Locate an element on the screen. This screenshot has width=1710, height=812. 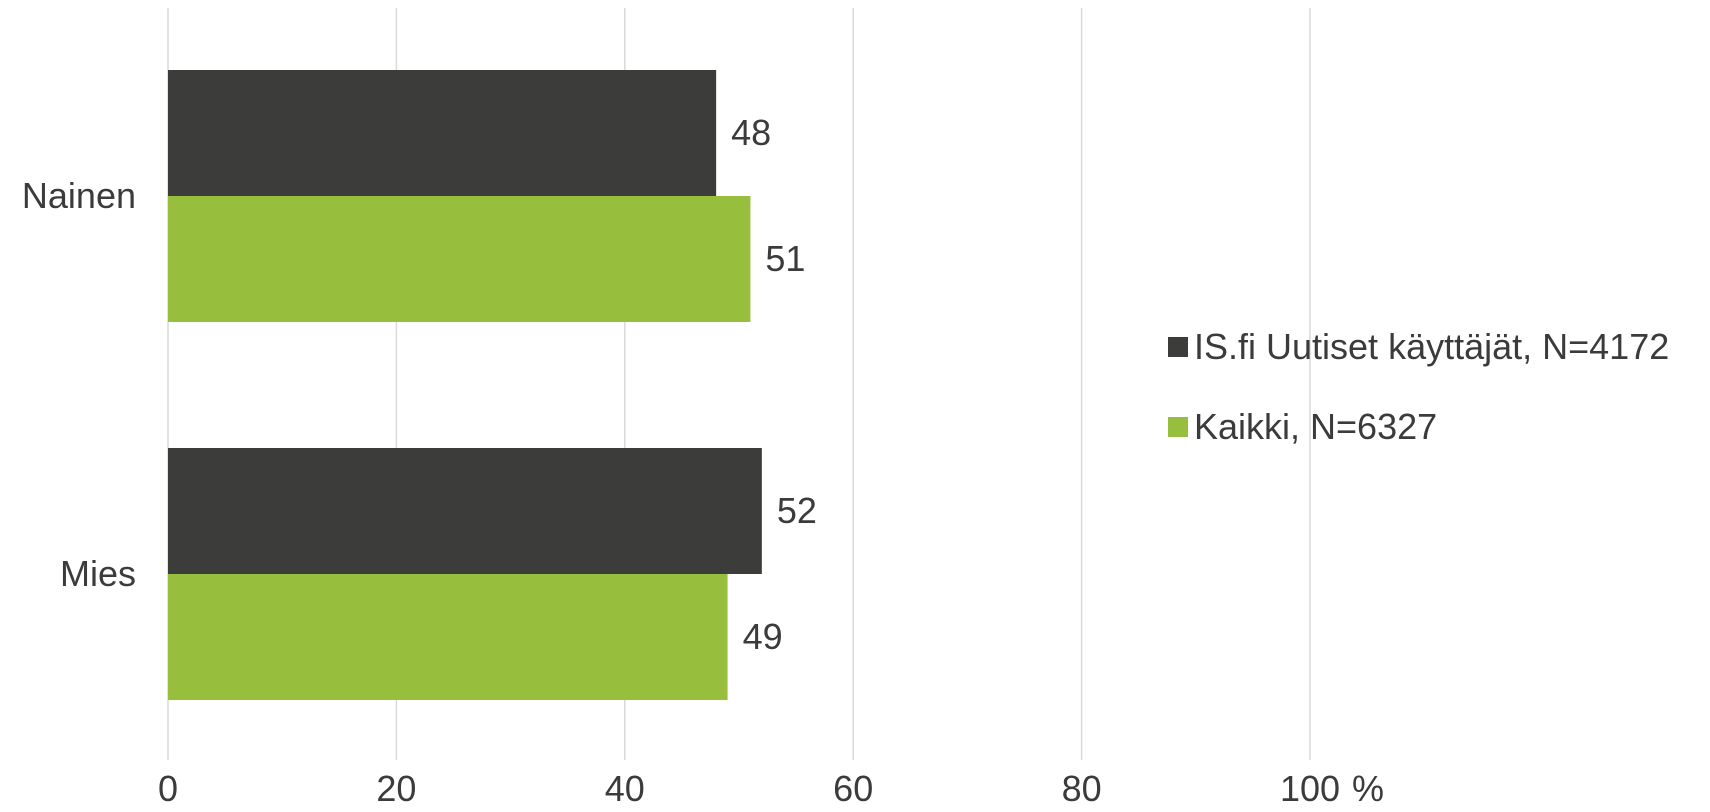
legend-item-series-2: Kaikki, N=6327 is located at coordinates (1418, 426).